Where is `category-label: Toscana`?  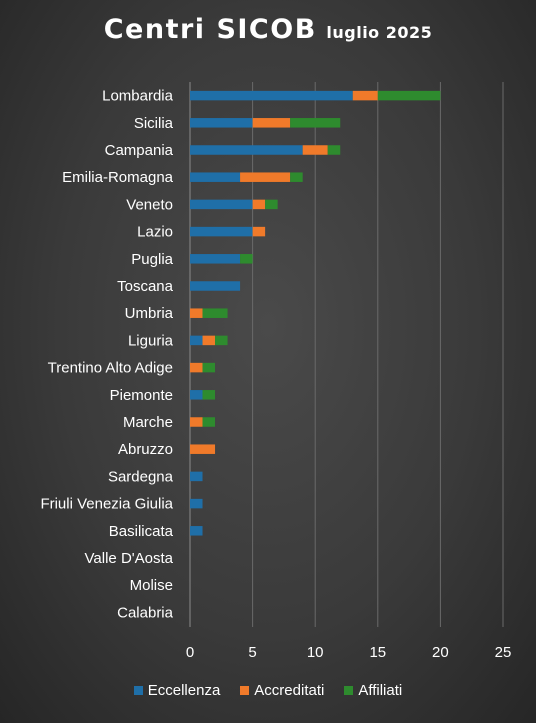
category-label: Toscana is located at coordinates (145, 286).